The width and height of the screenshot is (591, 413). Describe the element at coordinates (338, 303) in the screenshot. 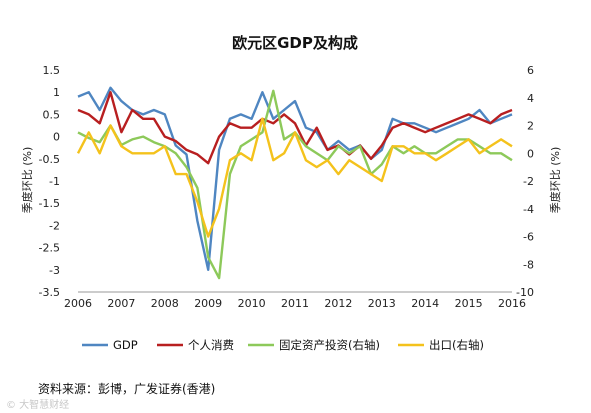

I see `x-tick-label: 2012` at that location.